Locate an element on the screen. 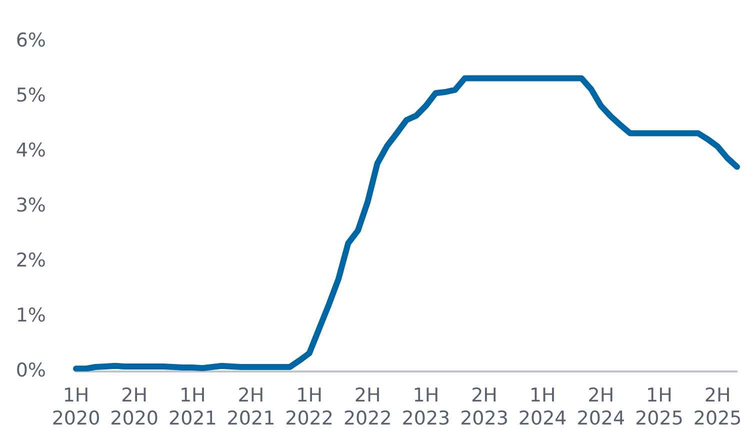 This screenshot has width=751, height=445. x-tick-label: 2H 2020 is located at coordinates (134, 407).